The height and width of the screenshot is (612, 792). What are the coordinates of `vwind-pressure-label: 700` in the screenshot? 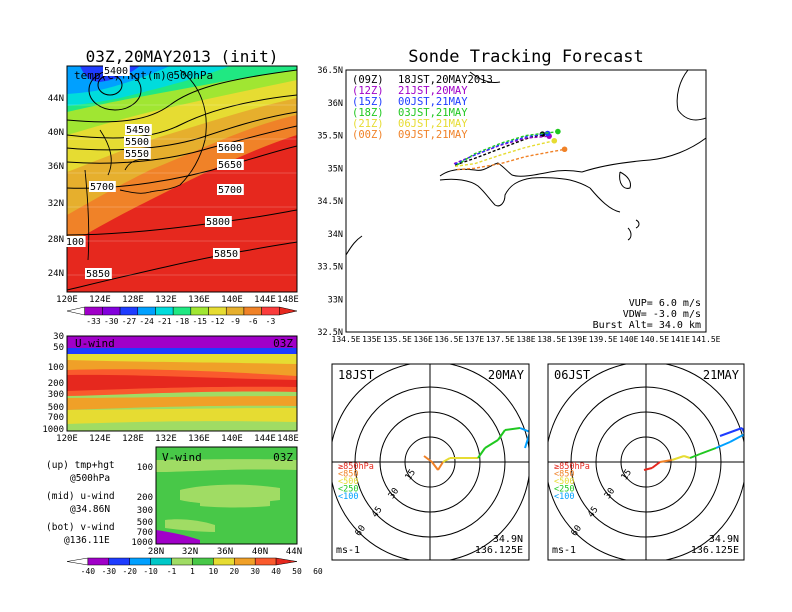 It's located at (145, 533).